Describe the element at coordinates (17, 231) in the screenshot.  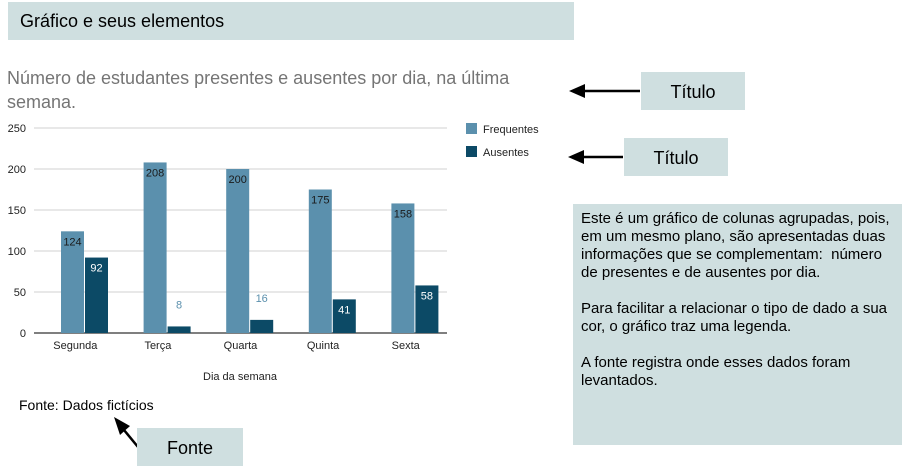
I see `y-tick-labels: 0 50 100 150 200 250` at that location.